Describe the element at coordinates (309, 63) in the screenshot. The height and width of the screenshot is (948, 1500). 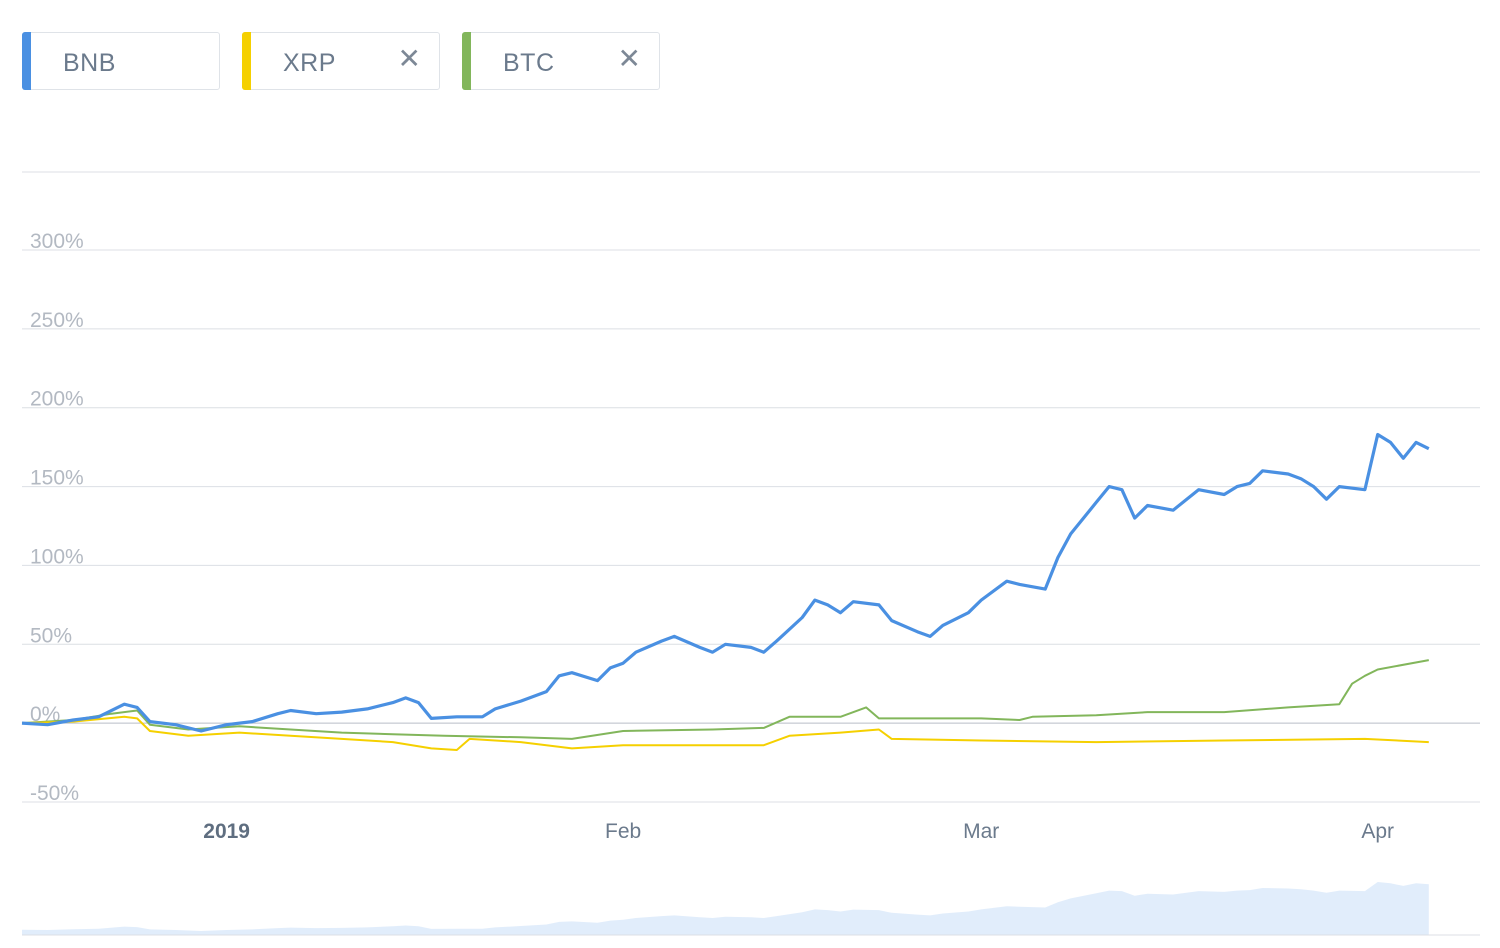
I see `chip-label: XRP` at that location.